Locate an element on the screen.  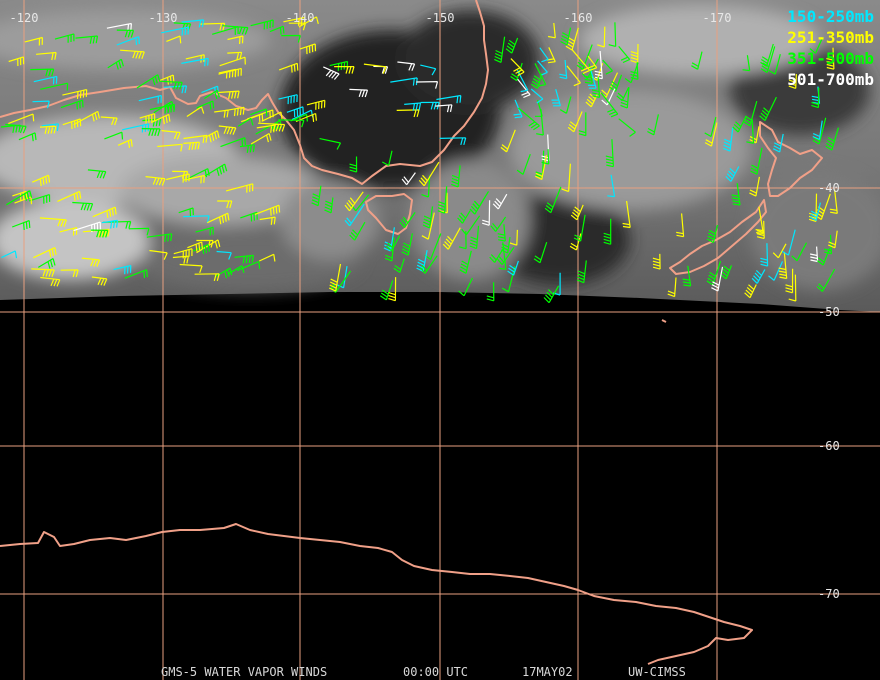
footer-credit: UW-CIMSS is located at coordinates (657, 672).